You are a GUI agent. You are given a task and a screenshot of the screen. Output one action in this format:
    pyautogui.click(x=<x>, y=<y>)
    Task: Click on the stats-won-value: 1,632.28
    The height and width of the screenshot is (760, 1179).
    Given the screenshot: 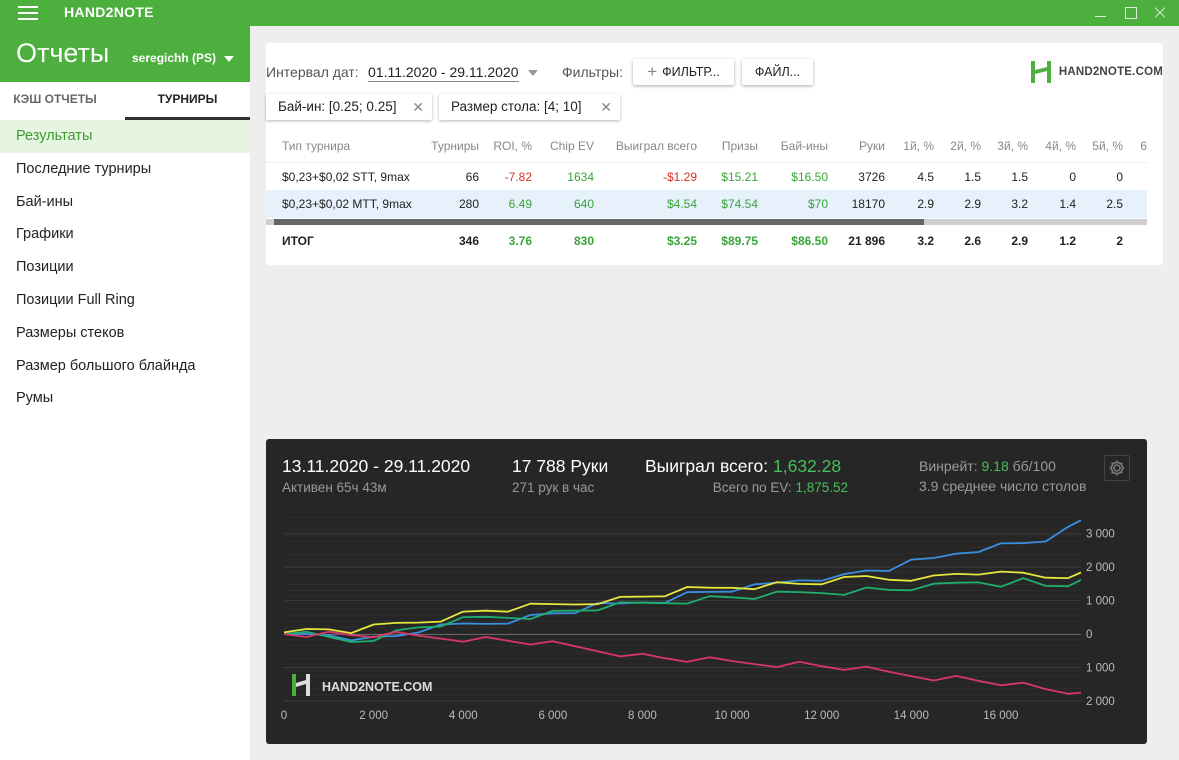 What is the action you would take?
    pyautogui.click(x=807, y=466)
    